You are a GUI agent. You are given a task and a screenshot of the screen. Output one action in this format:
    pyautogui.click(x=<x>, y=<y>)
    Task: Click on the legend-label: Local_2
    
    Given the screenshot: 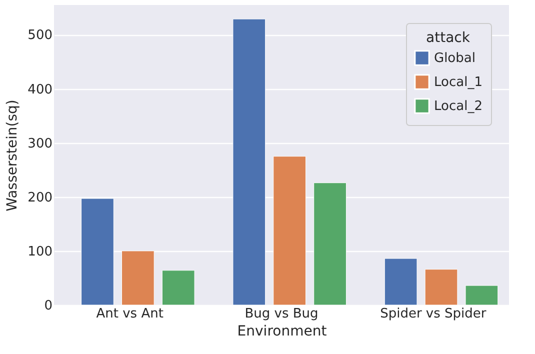 What is the action you would take?
    pyautogui.click(x=458, y=106)
    